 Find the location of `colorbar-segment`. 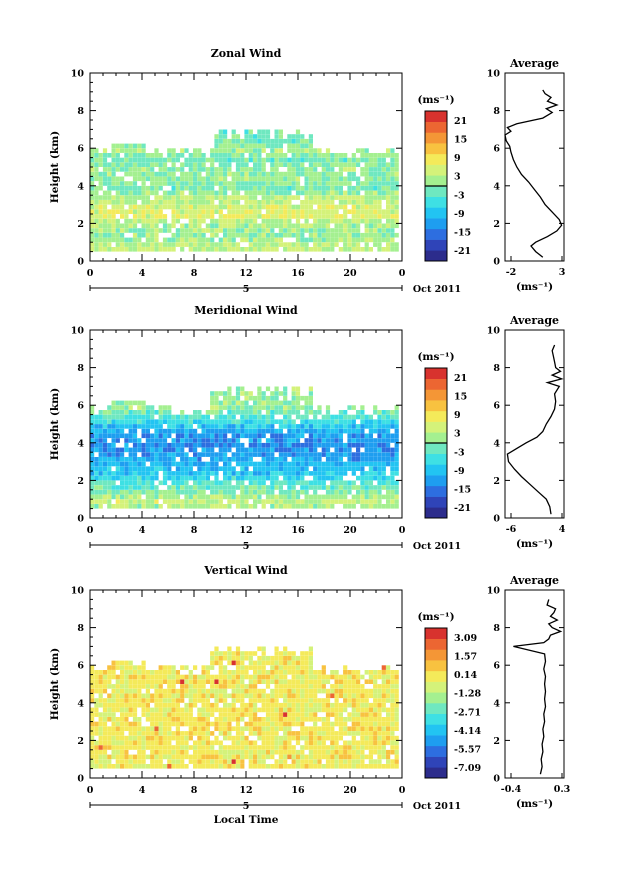

colorbar-segment is located at coordinates (436, 395).